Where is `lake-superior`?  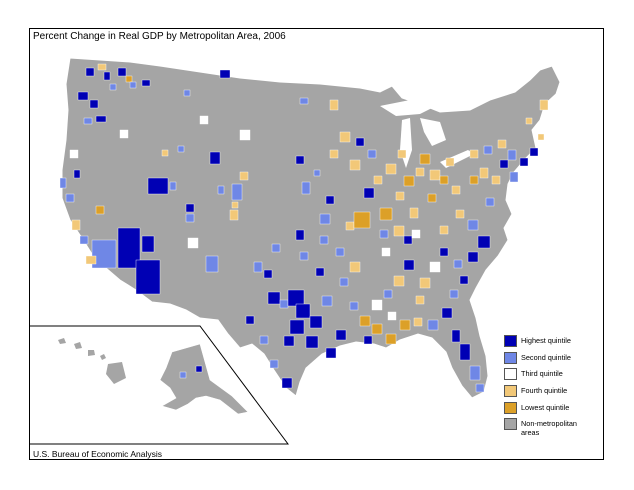 lake-superior is located at coordinates (406, 108).